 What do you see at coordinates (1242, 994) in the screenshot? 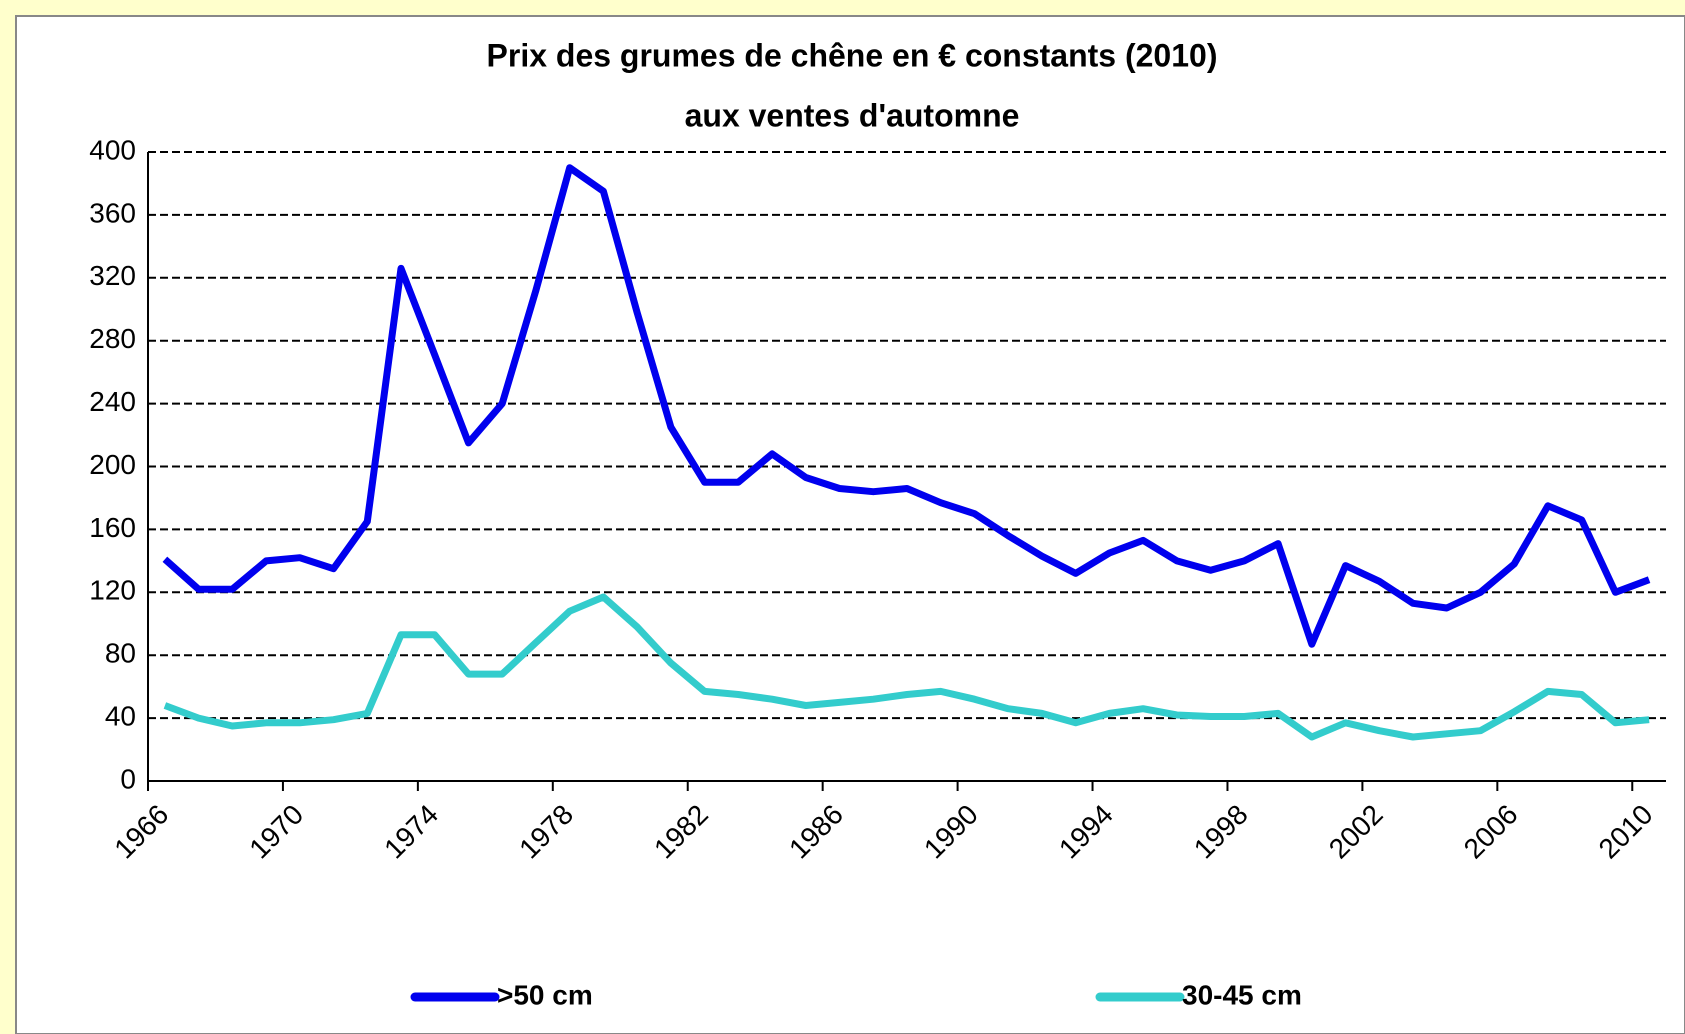
I see `legend-label: 30-45 cm` at bounding box center [1242, 994].